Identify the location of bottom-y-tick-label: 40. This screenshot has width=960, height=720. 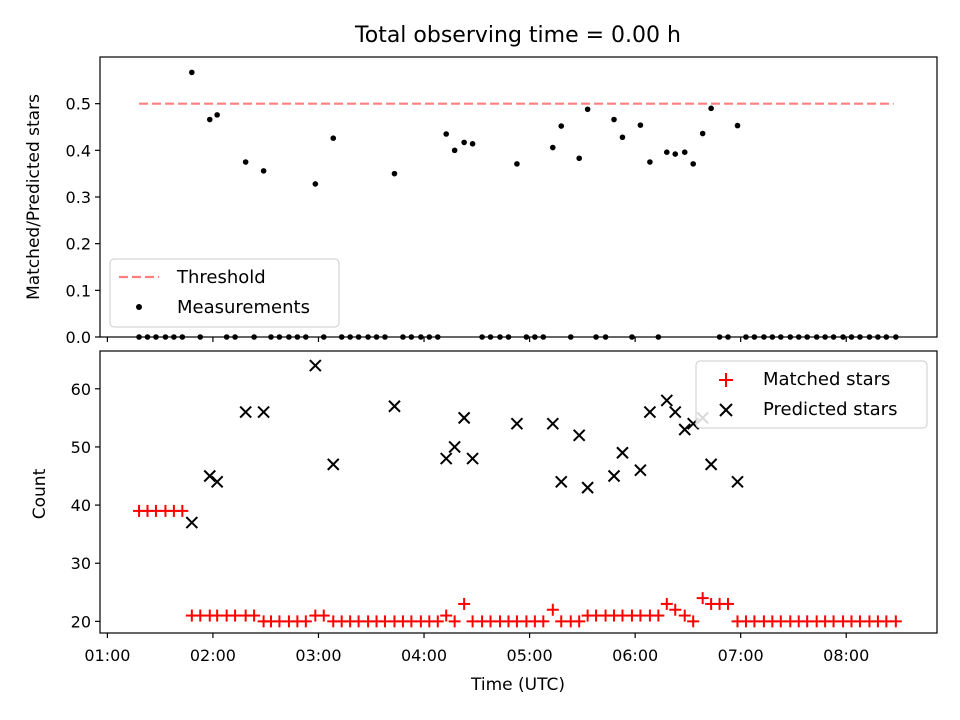
(81, 505).